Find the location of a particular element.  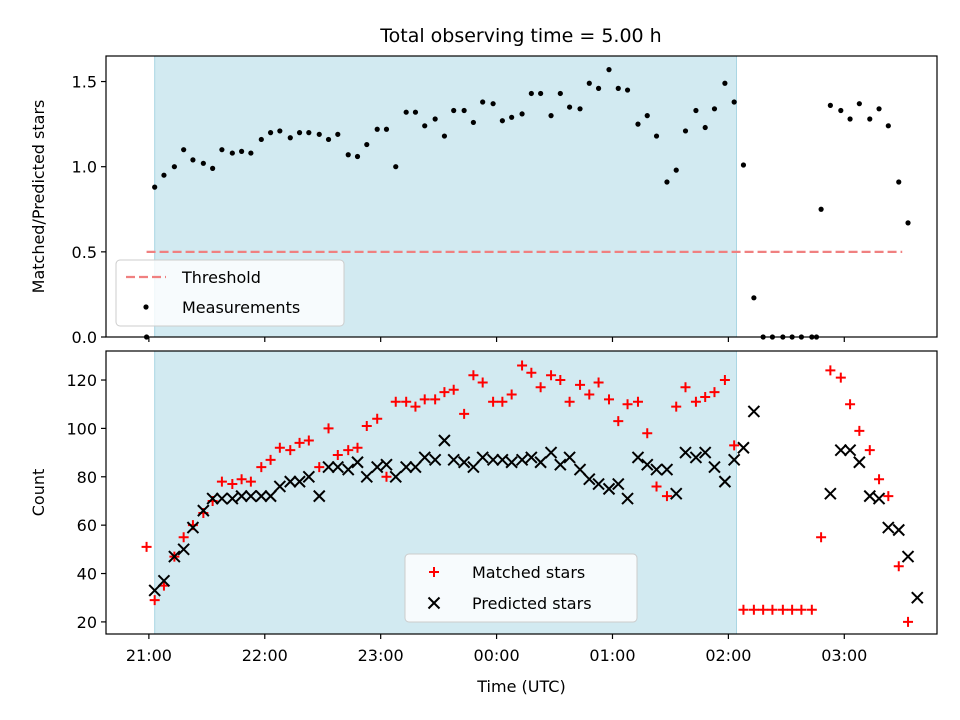

x-tick-label: 23:00 is located at coordinates (381, 655).